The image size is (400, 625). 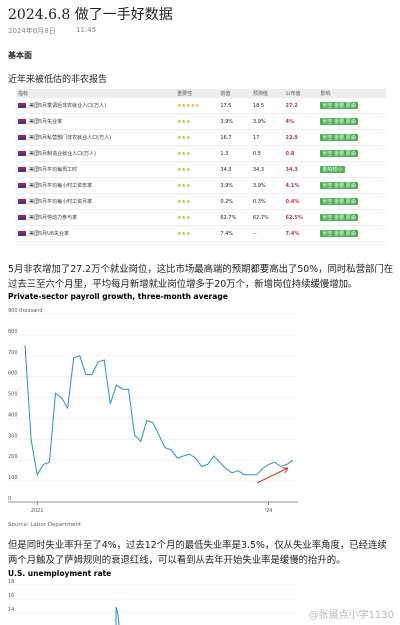 What do you see at coordinates (96, 121) in the screenshot?
I see `table-cell: 美国5月失业率` at bounding box center [96, 121].